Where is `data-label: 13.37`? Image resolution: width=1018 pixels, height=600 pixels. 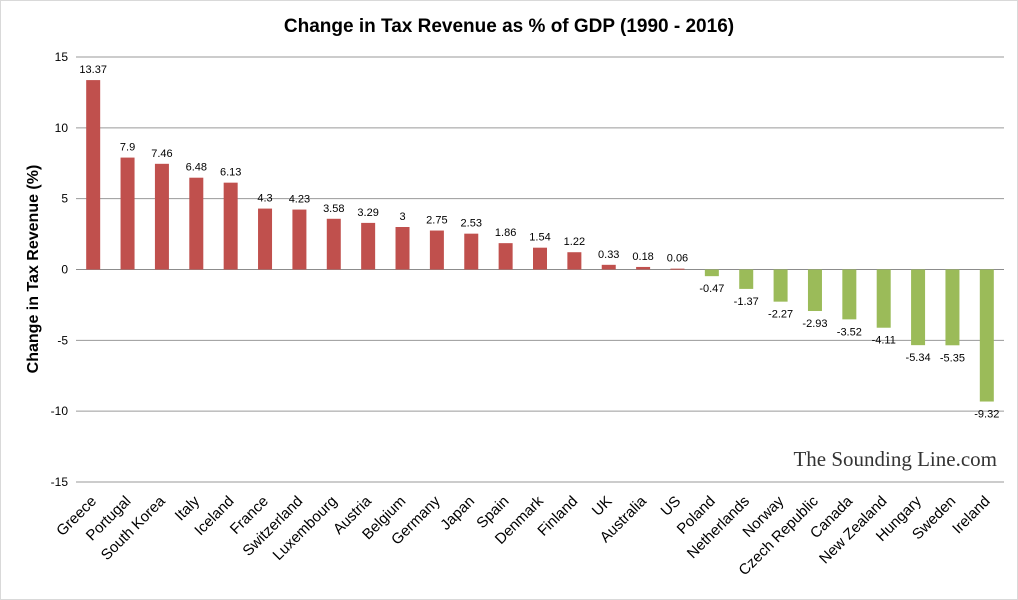 data-label: 13.37 is located at coordinates (93, 70).